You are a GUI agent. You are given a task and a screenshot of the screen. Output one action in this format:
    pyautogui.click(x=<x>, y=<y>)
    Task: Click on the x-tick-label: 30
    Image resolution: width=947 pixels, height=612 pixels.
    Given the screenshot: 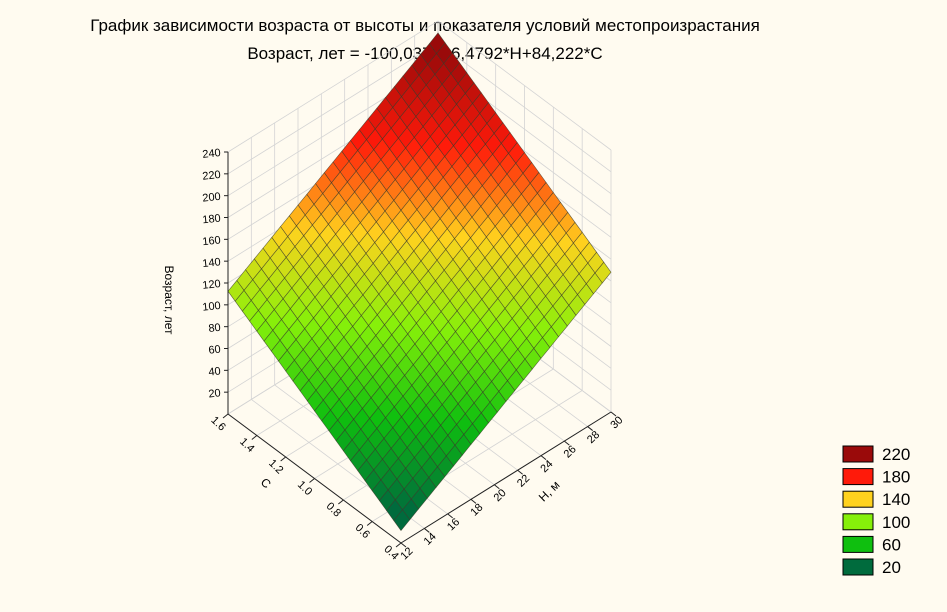 What is the action you would take?
    pyautogui.click(x=616, y=422)
    